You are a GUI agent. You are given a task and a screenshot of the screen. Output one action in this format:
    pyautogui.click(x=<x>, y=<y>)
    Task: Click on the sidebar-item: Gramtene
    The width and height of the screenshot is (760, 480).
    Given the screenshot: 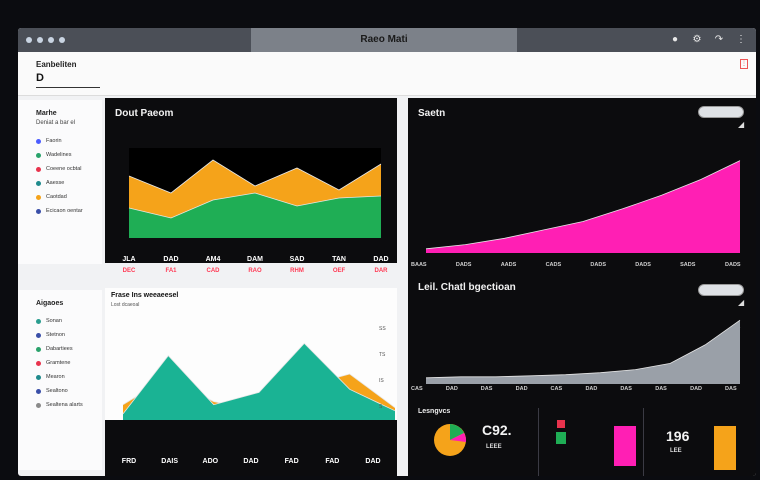 What is the action you would take?
    pyautogui.click(x=53, y=363)
    